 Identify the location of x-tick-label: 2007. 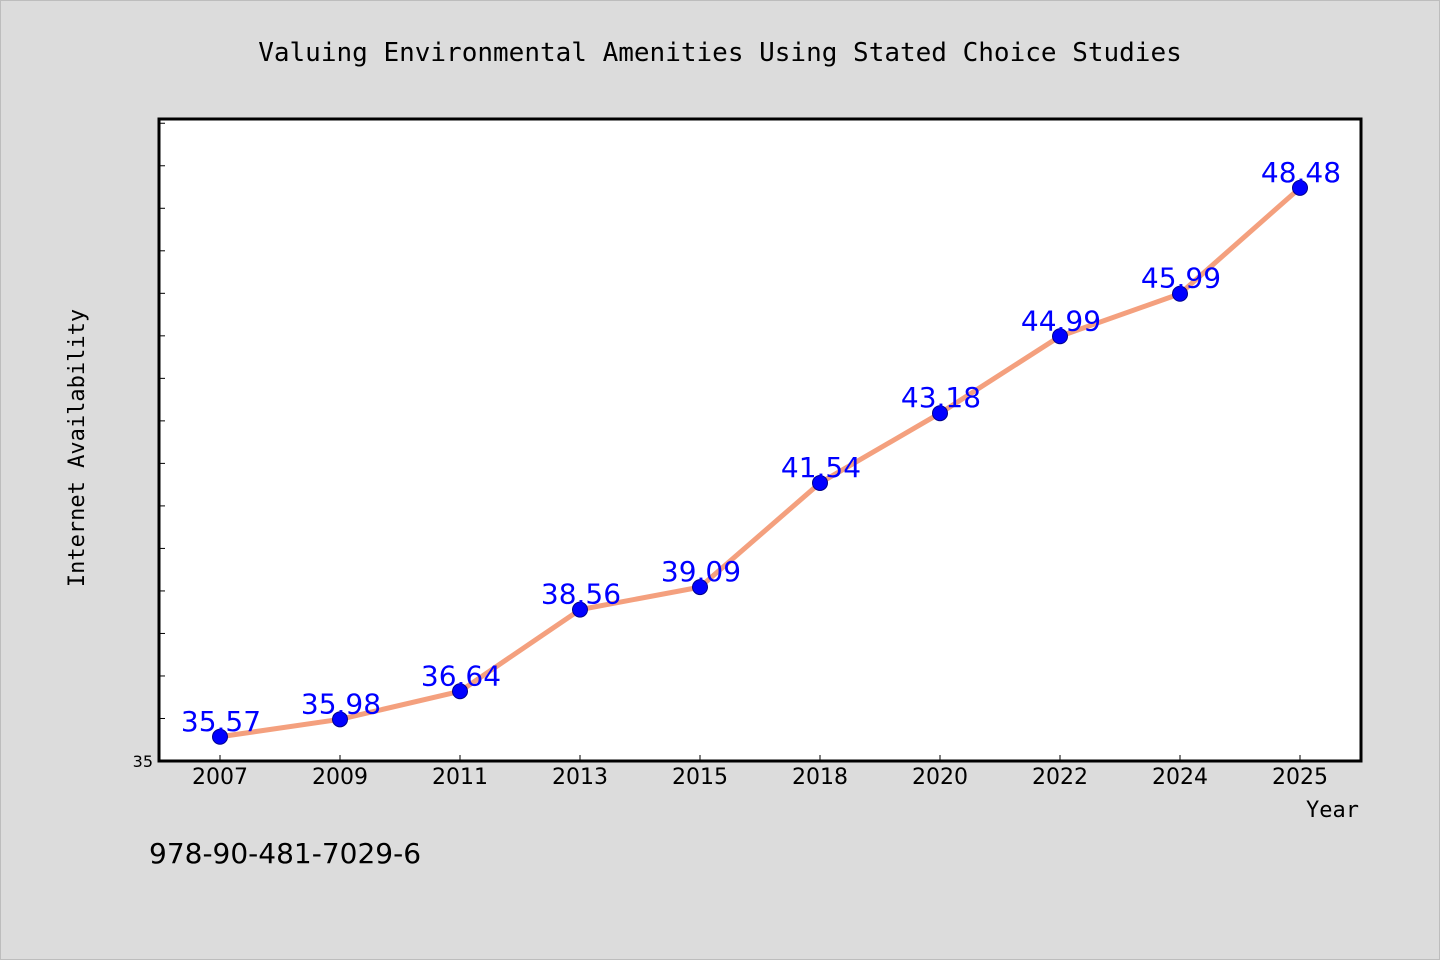
(220, 777).